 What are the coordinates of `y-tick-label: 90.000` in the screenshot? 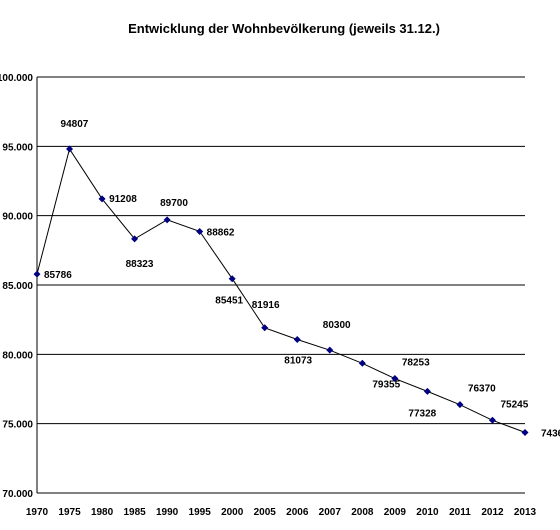 It's located at (17, 217).